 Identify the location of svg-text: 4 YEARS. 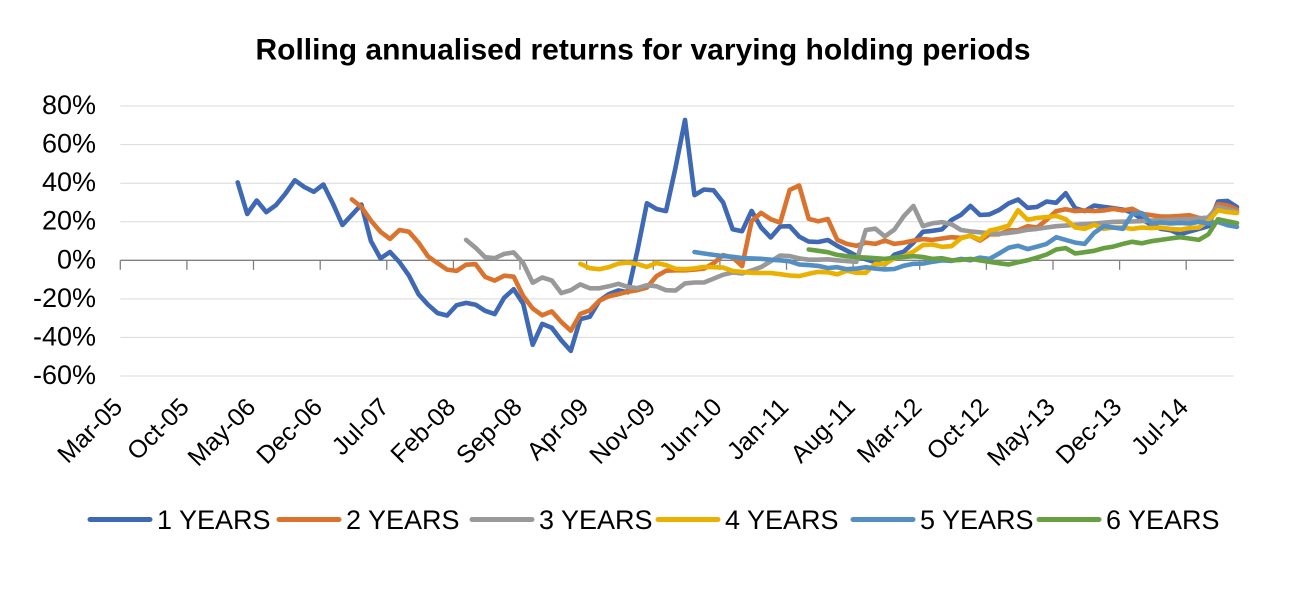
(782, 520).